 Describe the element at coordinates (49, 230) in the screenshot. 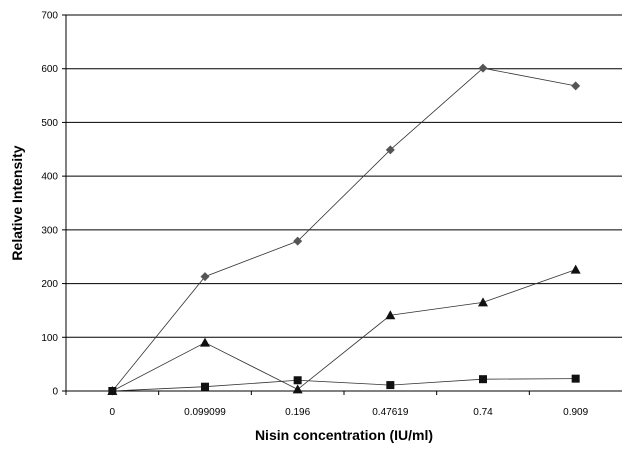

I see `y-tick-label: 300` at that location.